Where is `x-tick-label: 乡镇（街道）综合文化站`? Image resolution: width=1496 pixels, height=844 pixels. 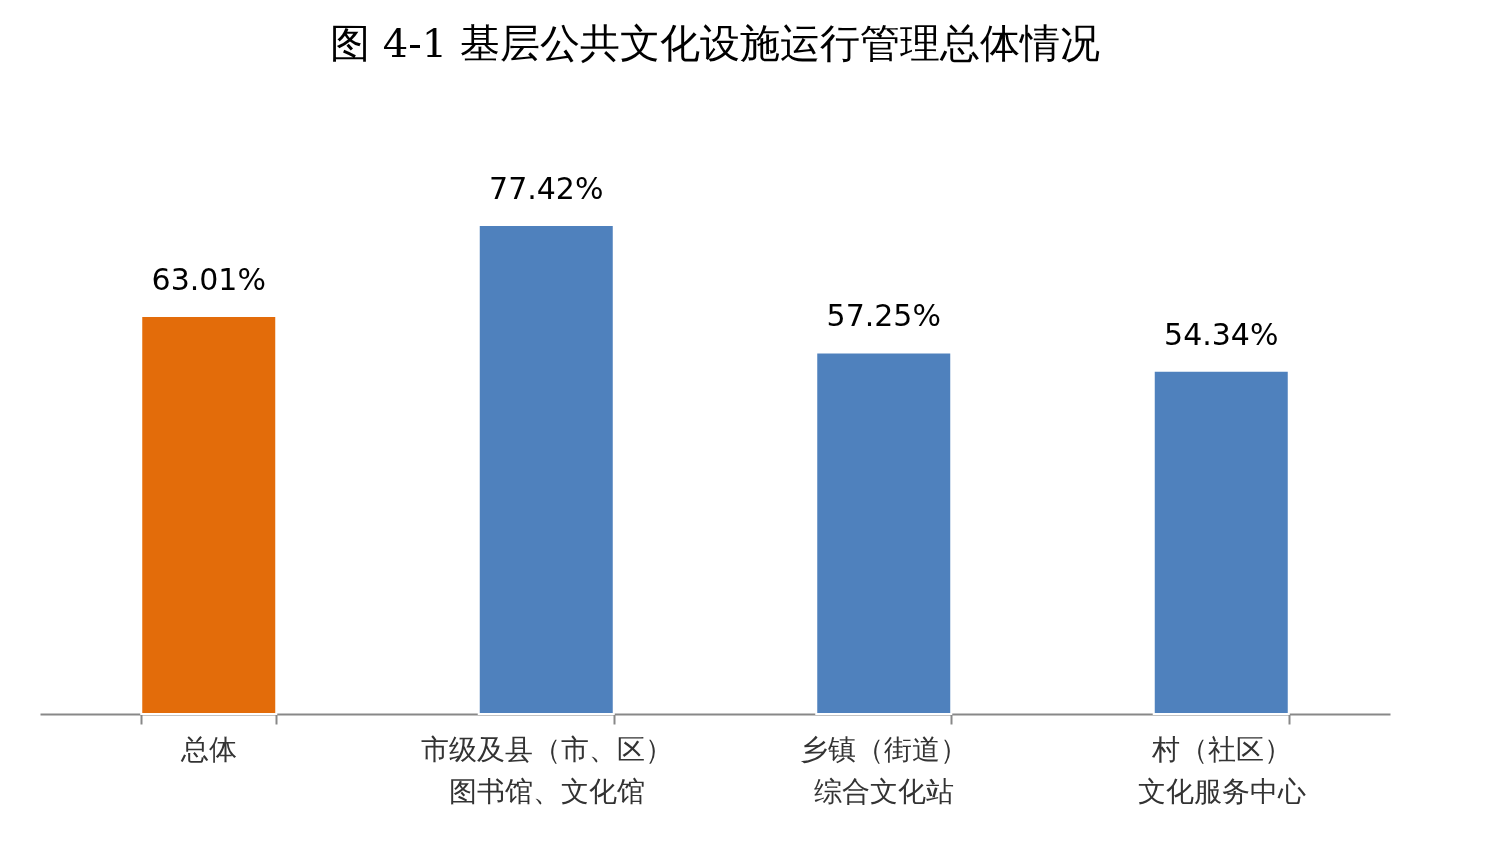
x-tick-label: 乡镇（街道）综合文化站 is located at coordinates (884, 770).